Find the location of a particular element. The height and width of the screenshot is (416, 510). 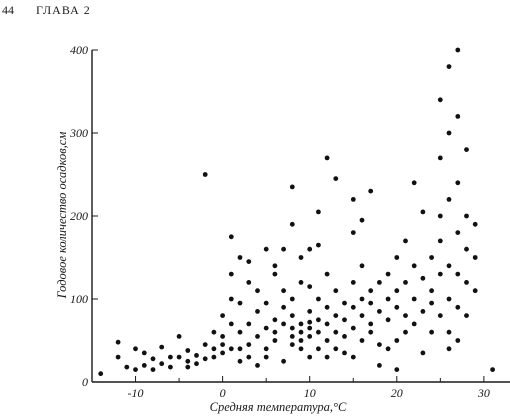

y-tick-label: 300 is located at coordinates (78, 133).